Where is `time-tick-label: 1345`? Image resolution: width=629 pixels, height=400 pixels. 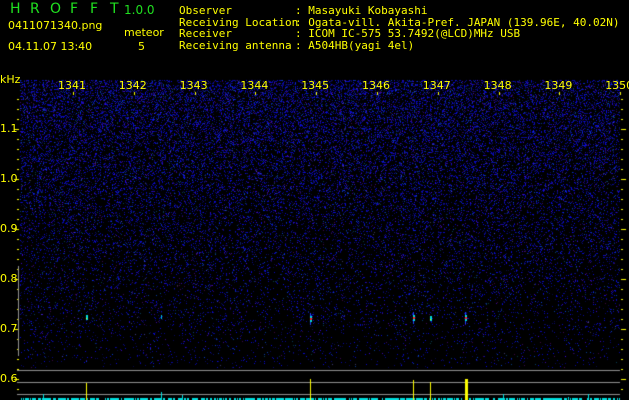 time-tick-label: 1345 is located at coordinates (315, 85).